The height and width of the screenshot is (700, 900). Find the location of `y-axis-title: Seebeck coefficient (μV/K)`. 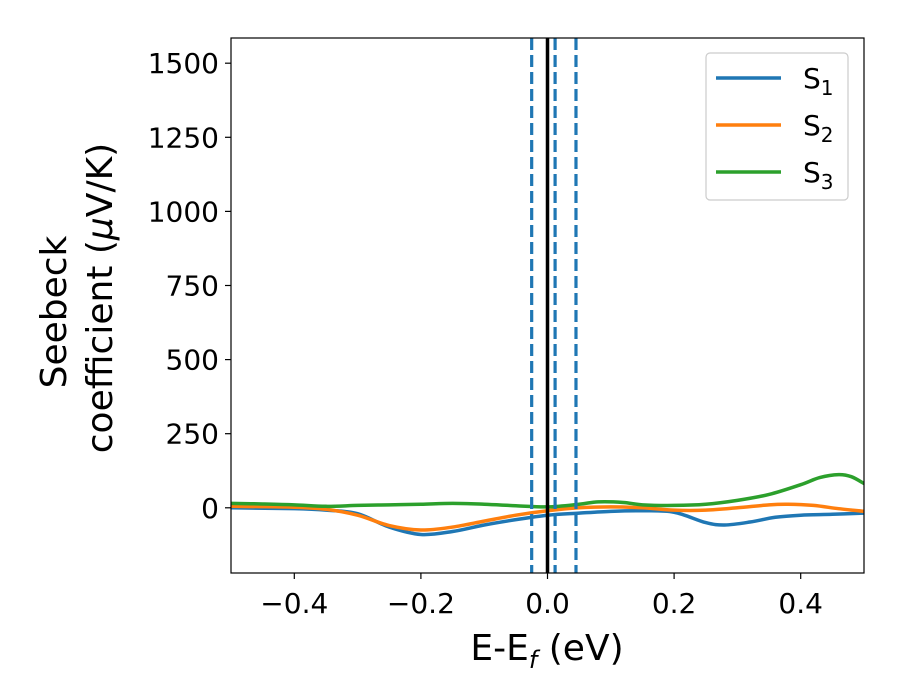

y-axis-title: Seebeck coefficient (μV/K) is located at coordinates (77, 298).